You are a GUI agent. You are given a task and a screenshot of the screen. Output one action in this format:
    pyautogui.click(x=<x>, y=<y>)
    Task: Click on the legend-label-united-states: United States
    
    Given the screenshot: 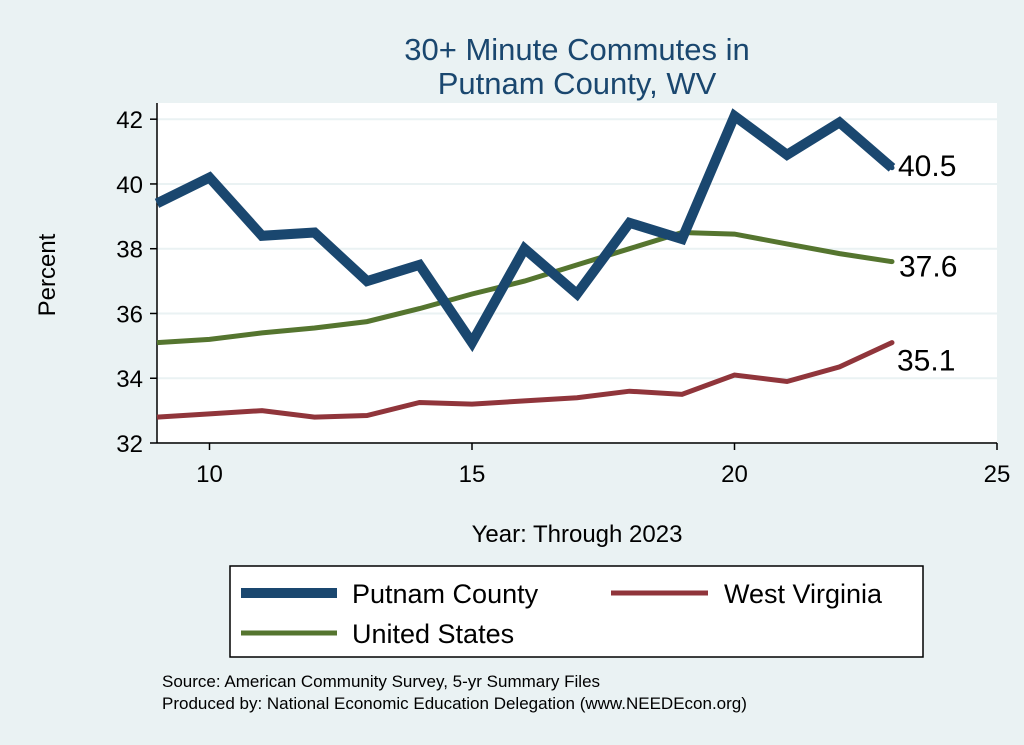 What is the action you would take?
    pyautogui.click(x=433, y=634)
    